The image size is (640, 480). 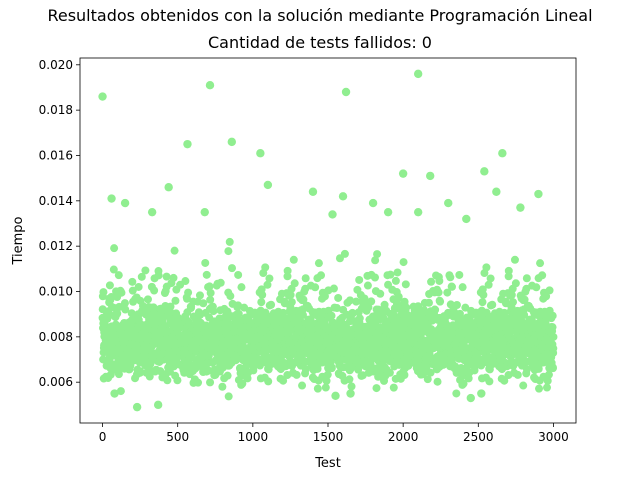 What do you see at coordinates (103, 437) in the screenshot?
I see `x-tick-label: 0` at bounding box center [103, 437].